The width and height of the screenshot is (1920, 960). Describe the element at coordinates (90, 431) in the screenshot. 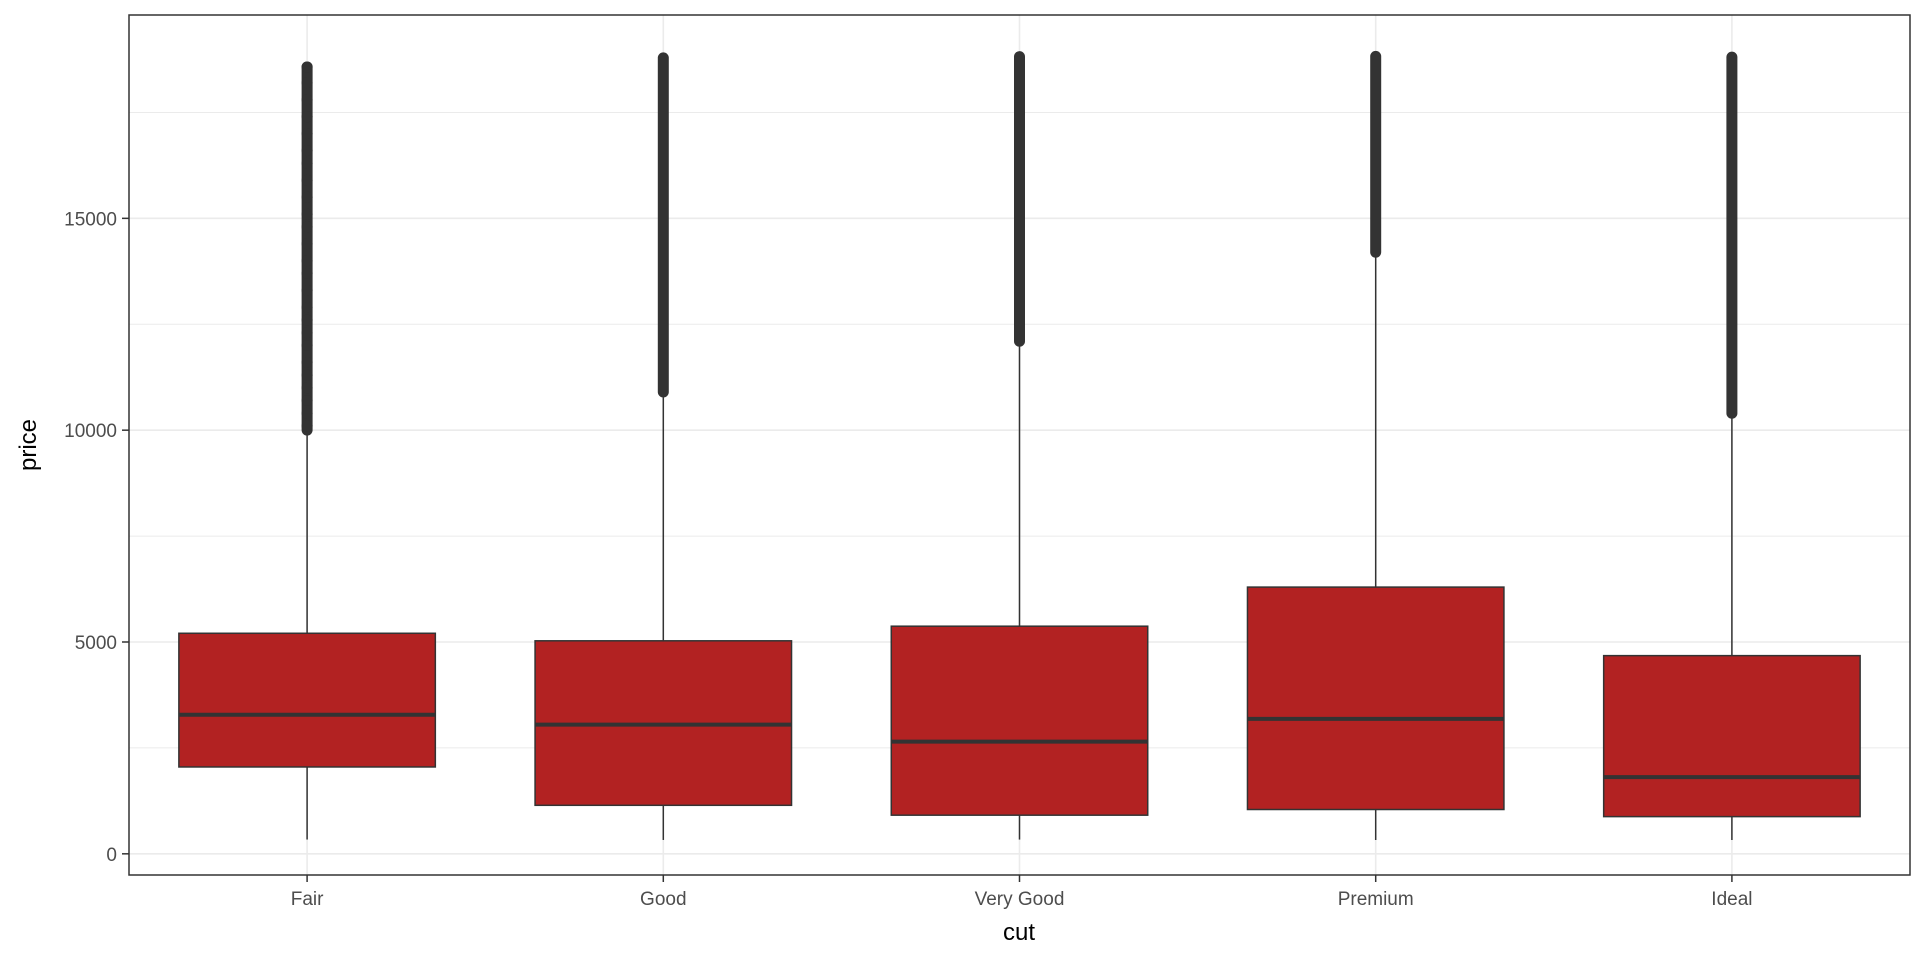

I see `y-tick-label: 10000` at that location.